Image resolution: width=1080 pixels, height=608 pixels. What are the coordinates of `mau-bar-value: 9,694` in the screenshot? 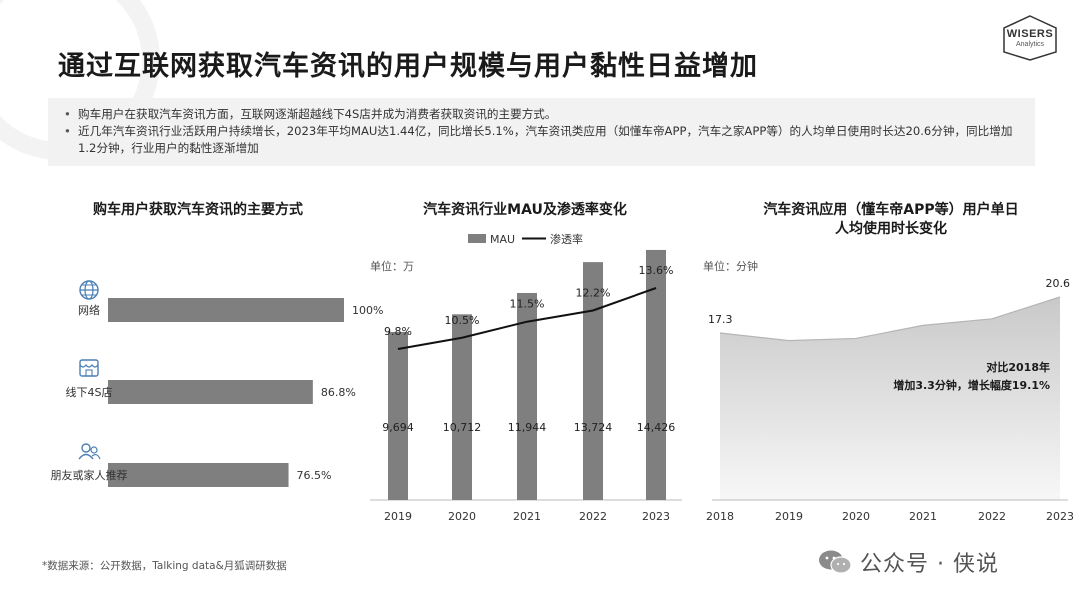 It's located at (398, 427).